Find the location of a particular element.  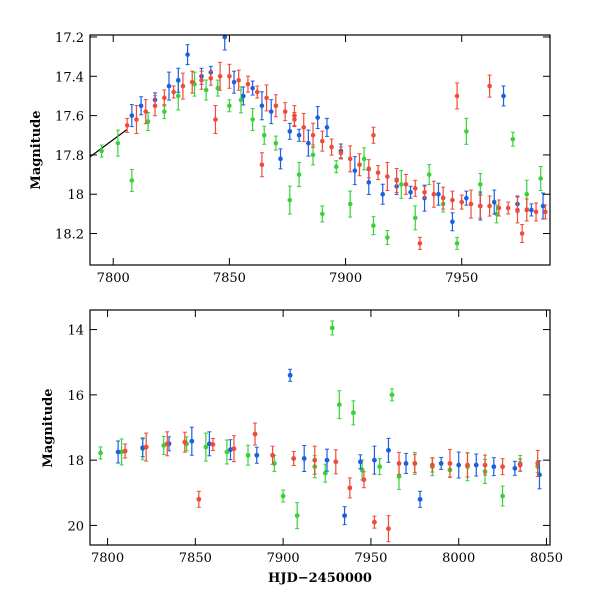

bottom-x-tick-label: 7850 is located at coordinates (195, 558).